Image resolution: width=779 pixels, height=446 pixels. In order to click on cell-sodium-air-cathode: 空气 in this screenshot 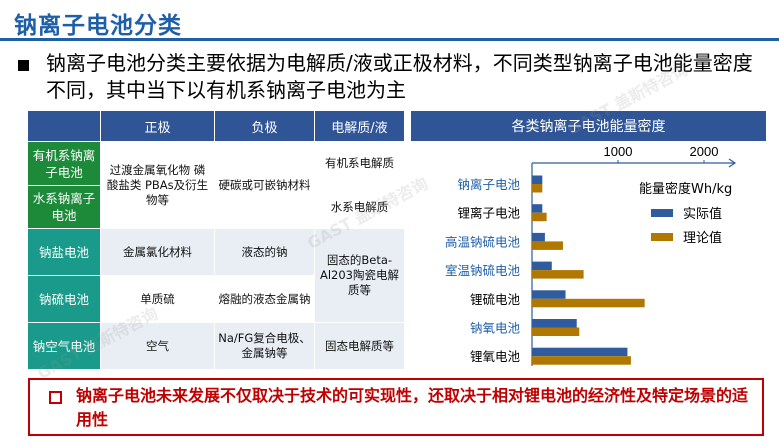, I will do `click(157, 346)`.